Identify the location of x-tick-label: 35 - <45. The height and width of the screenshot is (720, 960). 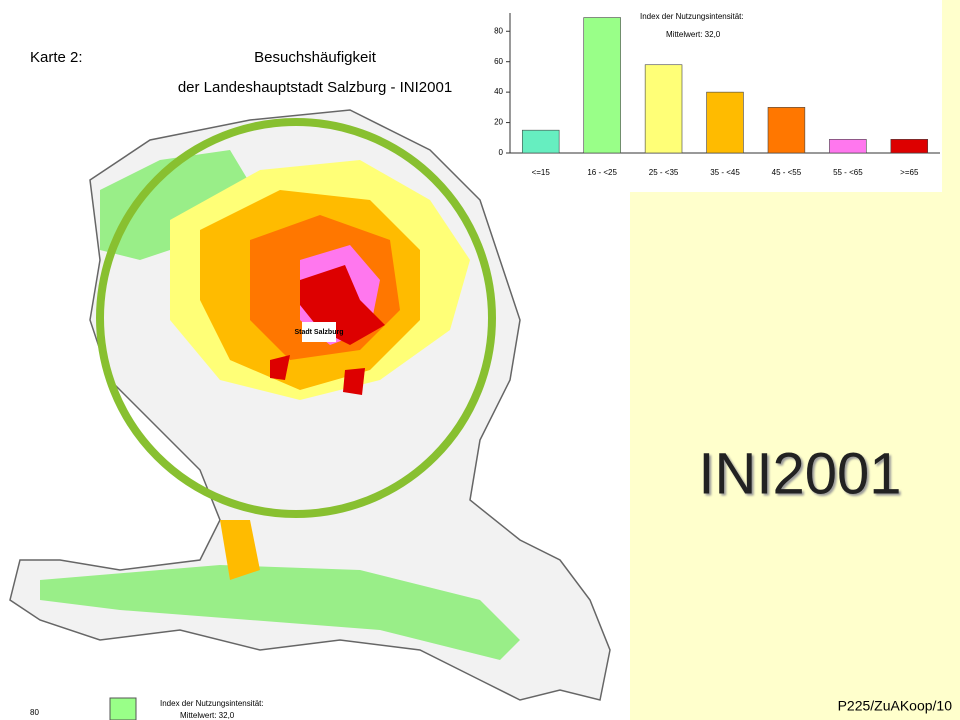
(725, 172).